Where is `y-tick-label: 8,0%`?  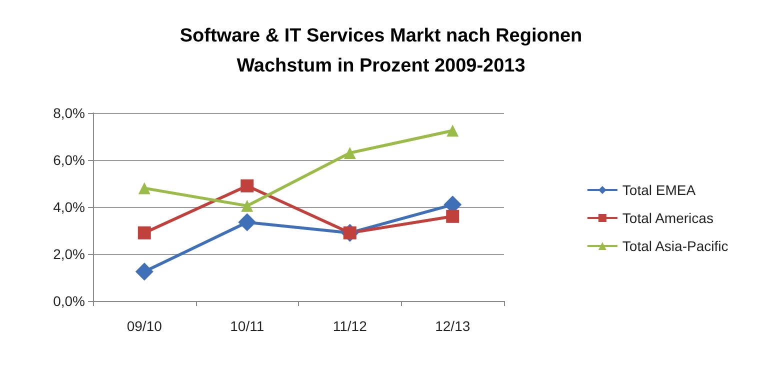
y-tick-label: 8,0% is located at coordinates (69, 113).